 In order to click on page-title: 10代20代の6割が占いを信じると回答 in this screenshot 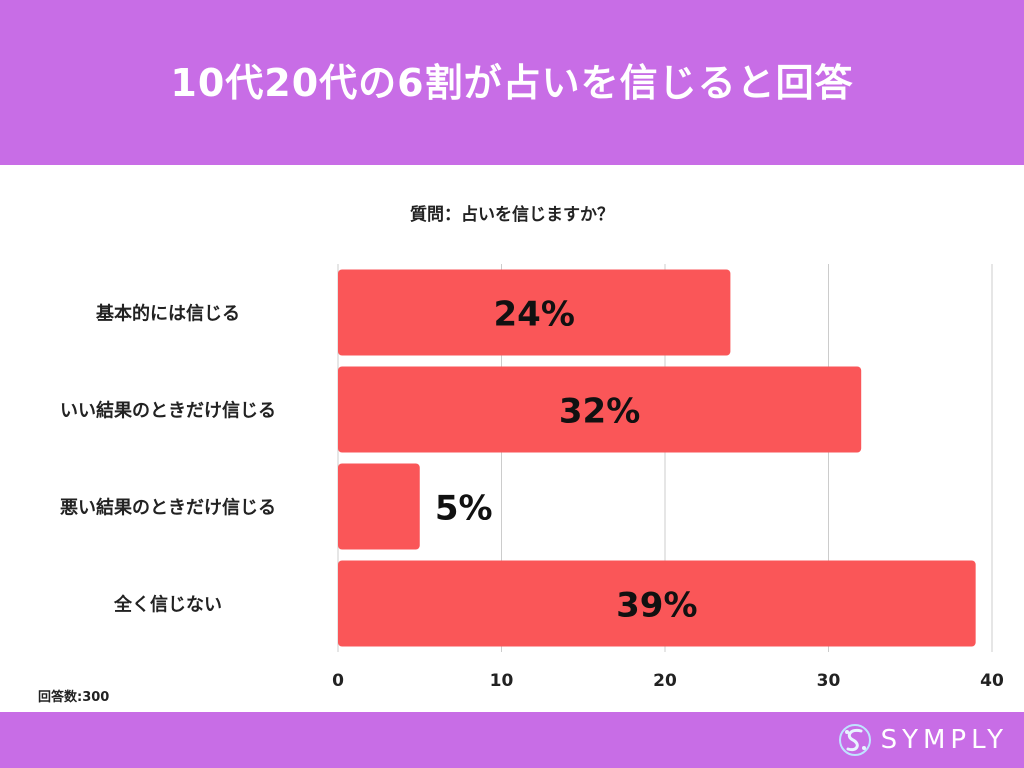, I will do `click(512, 83)`.